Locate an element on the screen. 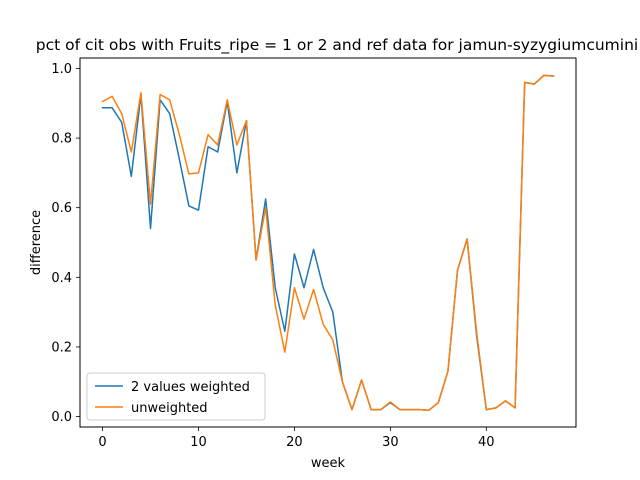 This screenshot has height=480, width=640. y-tick-label: 0.0 is located at coordinates (61, 417).